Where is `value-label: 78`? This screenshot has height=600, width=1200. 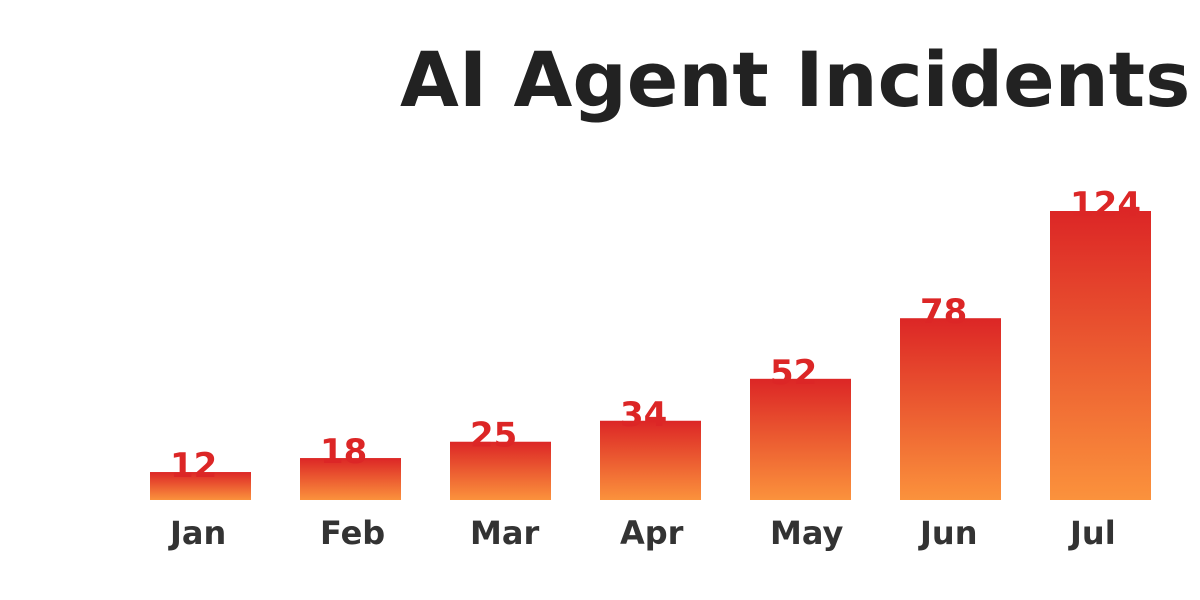
value-label: 78 is located at coordinates (943, 312).